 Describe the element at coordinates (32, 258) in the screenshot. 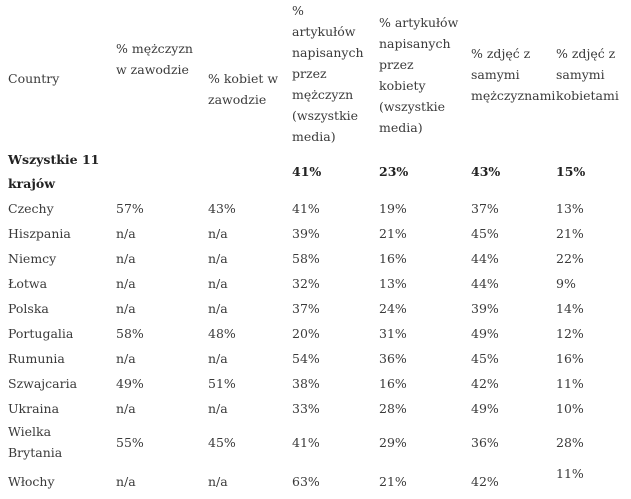

I see `cell-country: Niemcy` at that location.